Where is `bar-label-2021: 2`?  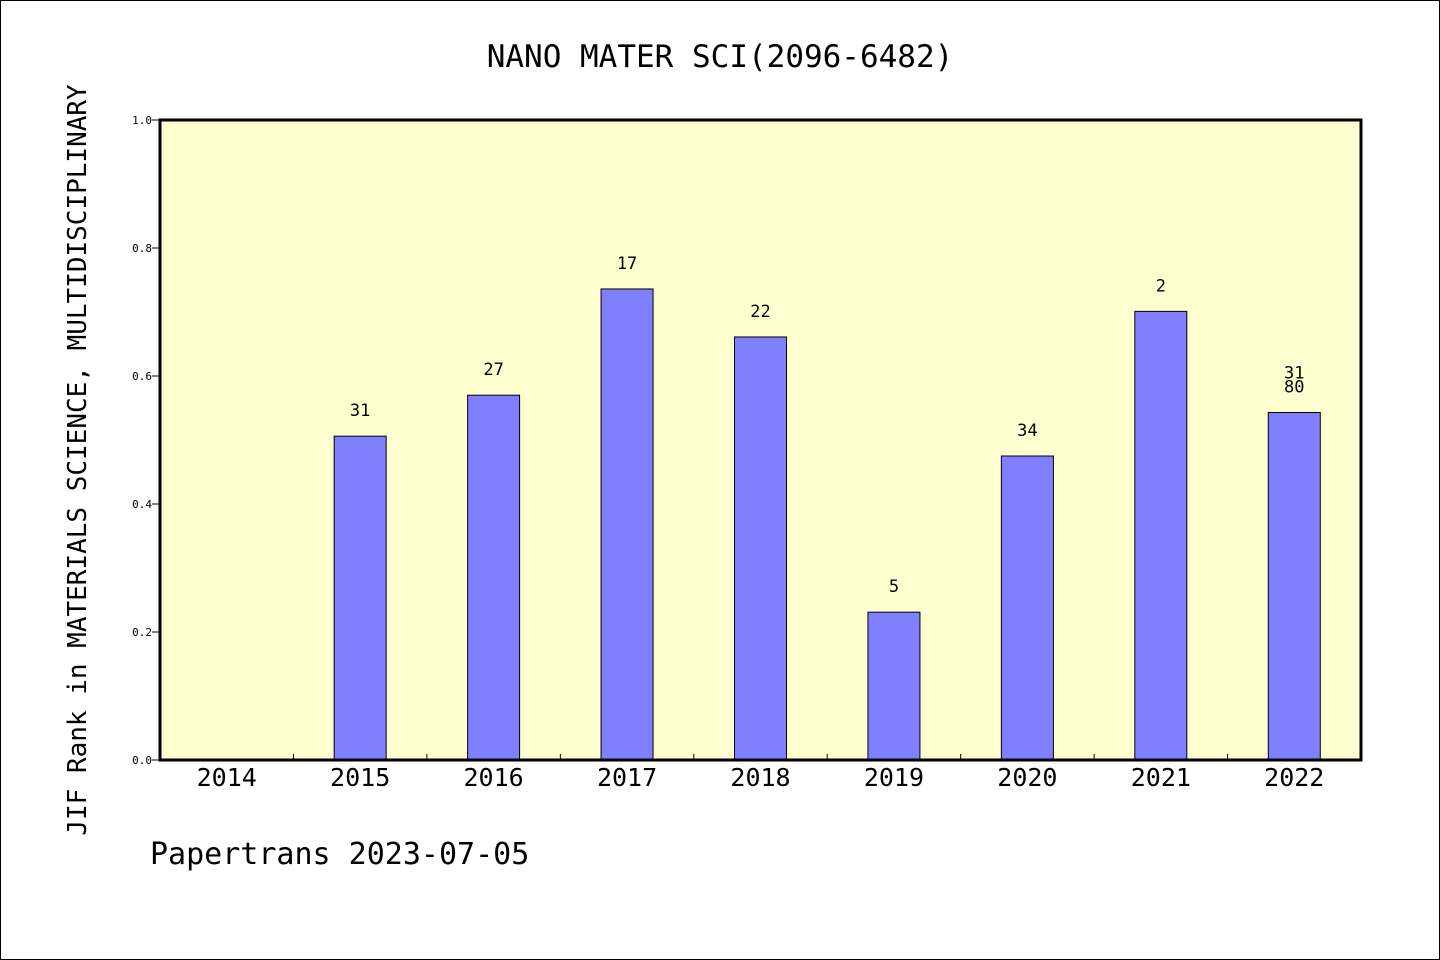 bar-label-2021: 2 is located at coordinates (1161, 286).